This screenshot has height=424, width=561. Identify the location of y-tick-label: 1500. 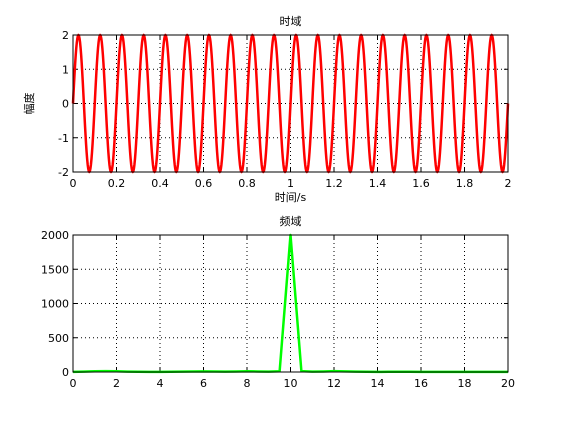
(55, 269).